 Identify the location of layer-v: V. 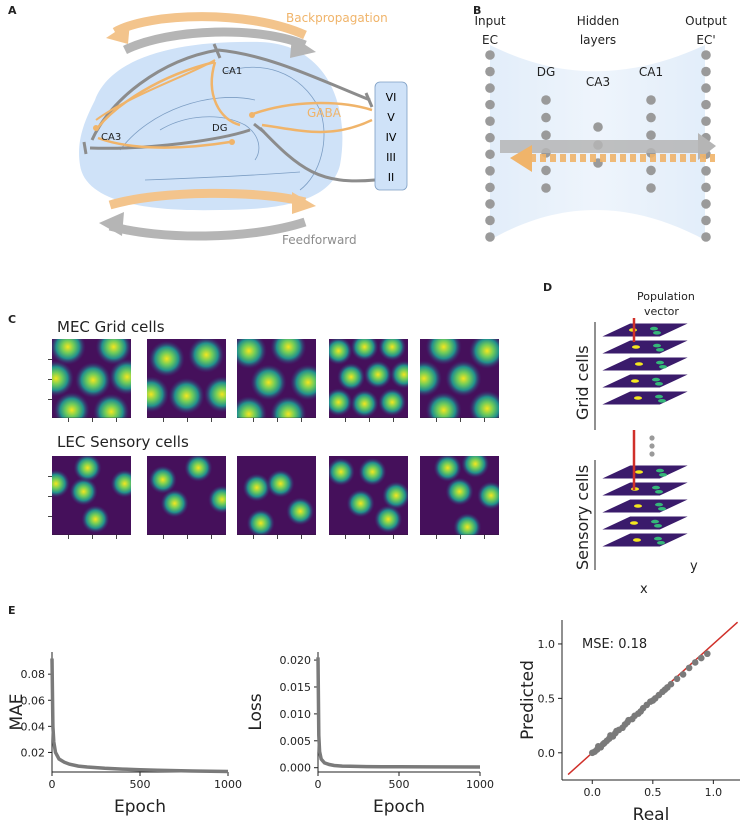
(391, 117).